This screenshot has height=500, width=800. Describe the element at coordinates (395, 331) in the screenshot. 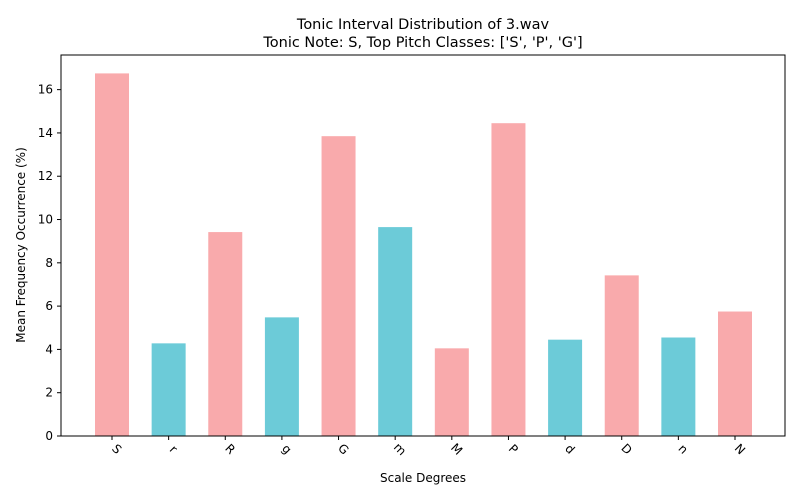

I see `bar-m` at that location.